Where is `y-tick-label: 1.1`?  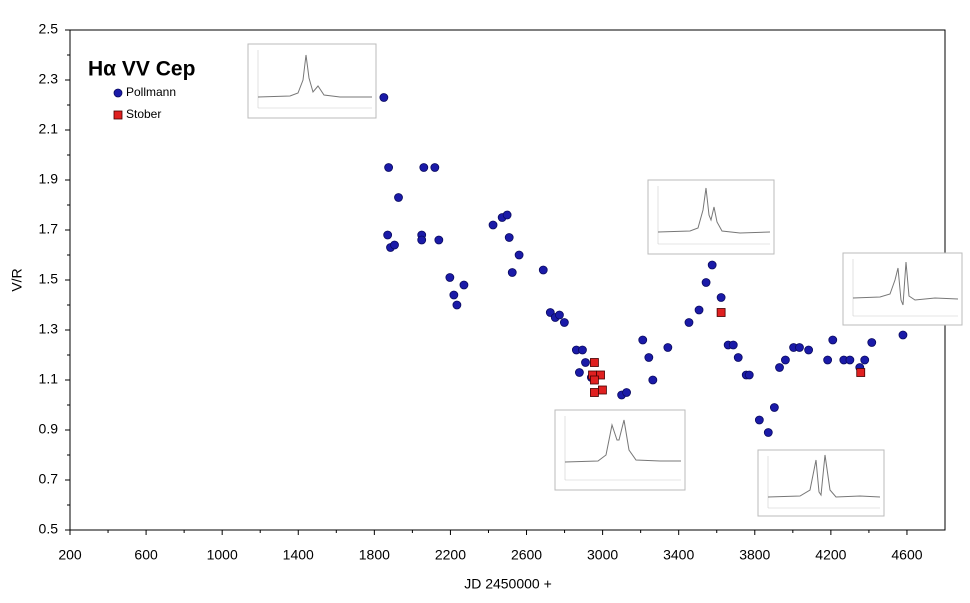 y-tick-label: 1.1 is located at coordinates (49, 379).